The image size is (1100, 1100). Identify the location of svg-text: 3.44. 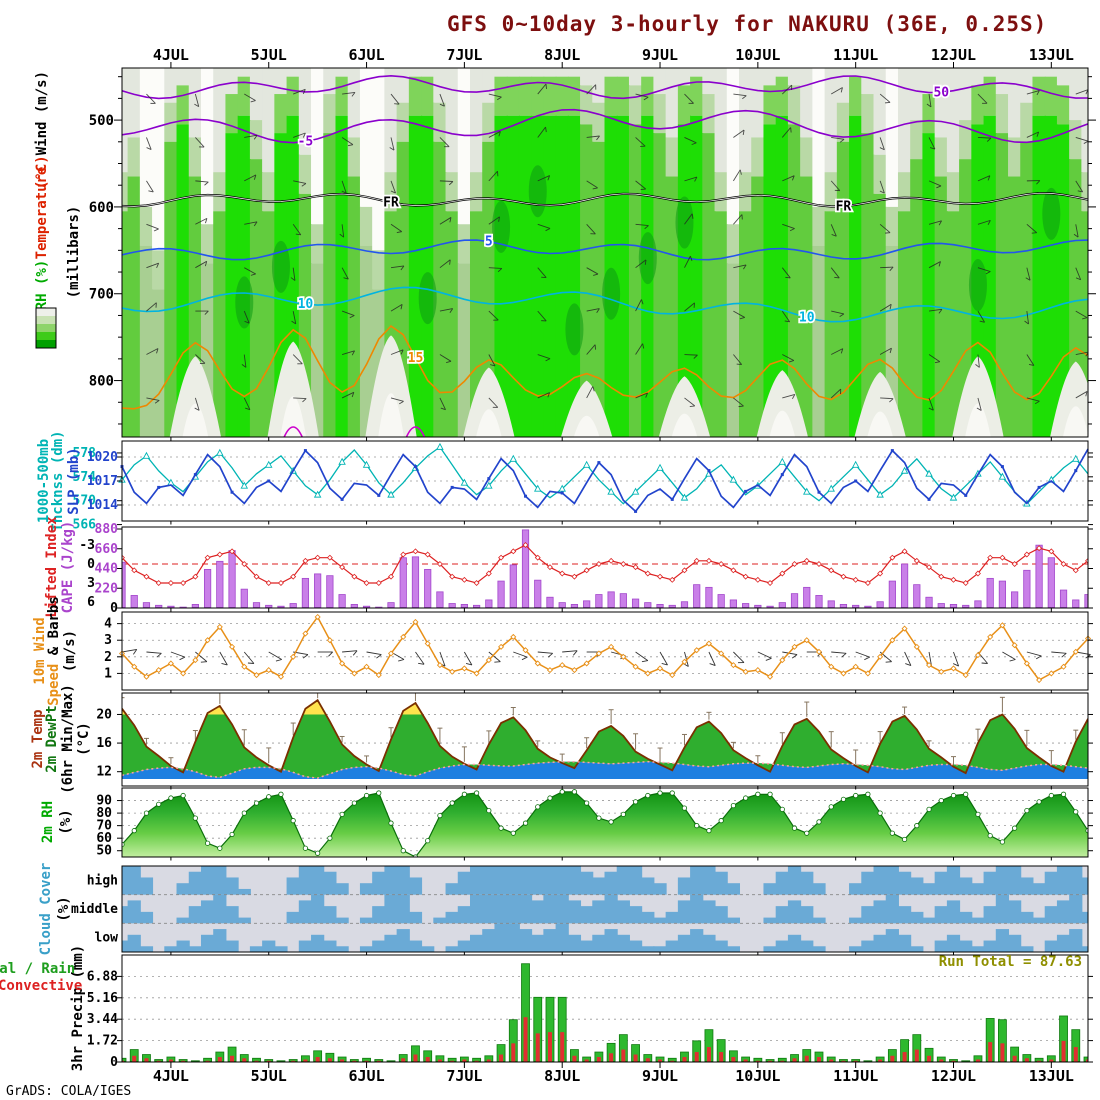
(102, 1019).